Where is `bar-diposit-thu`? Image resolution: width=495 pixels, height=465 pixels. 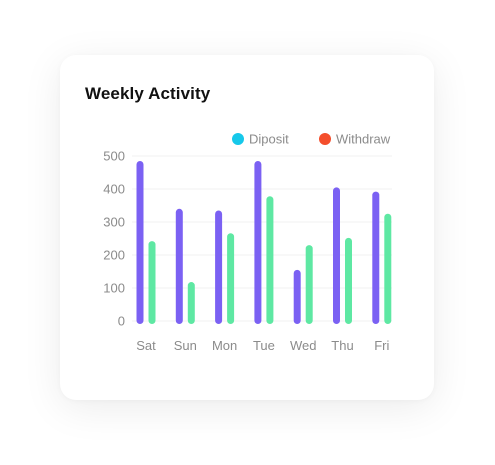
bar-diposit-thu is located at coordinates (336, 255).